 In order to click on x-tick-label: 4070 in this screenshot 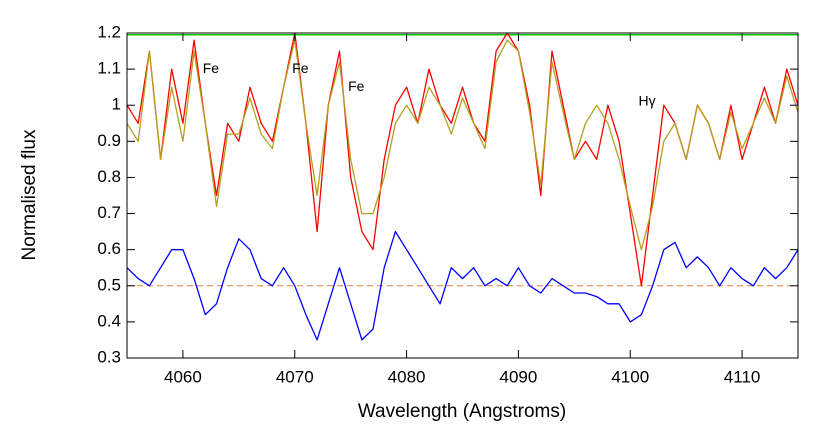, I will do `click(295, 376)`.